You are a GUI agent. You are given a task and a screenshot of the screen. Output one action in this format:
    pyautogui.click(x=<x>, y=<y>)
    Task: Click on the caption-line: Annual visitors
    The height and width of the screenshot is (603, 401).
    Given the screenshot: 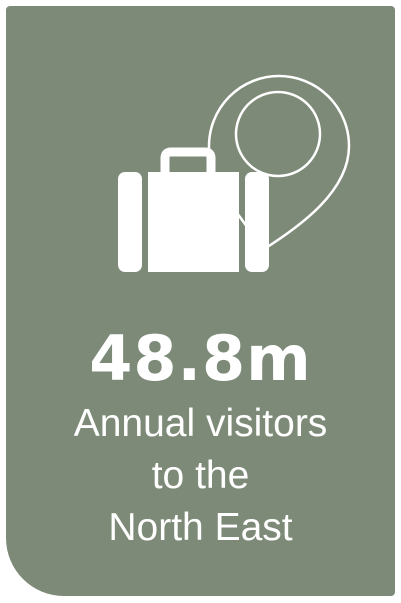 What is the action you would take?
    pyautogui.click(x=200, y=423)
    